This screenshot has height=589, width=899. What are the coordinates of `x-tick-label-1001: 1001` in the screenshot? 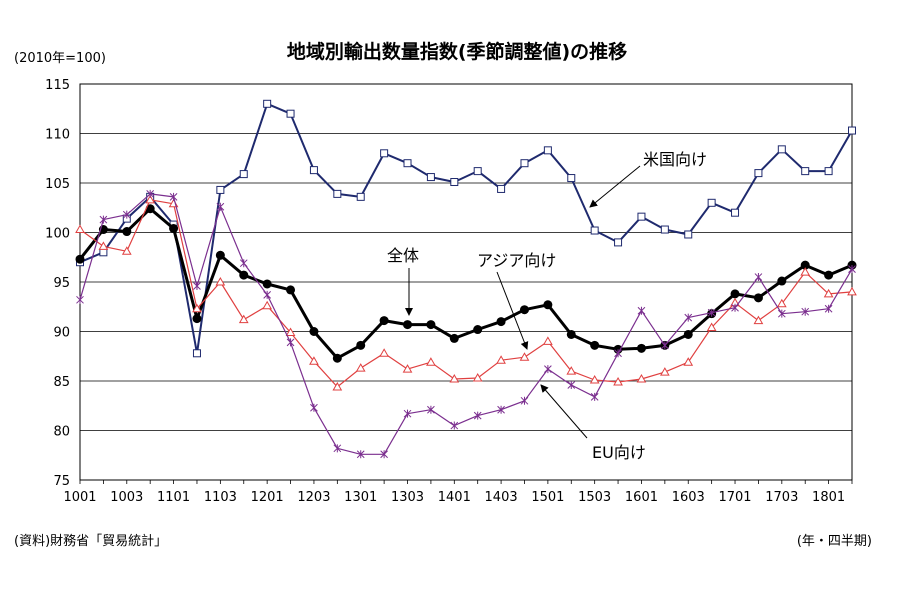 It's located at (79, 497).